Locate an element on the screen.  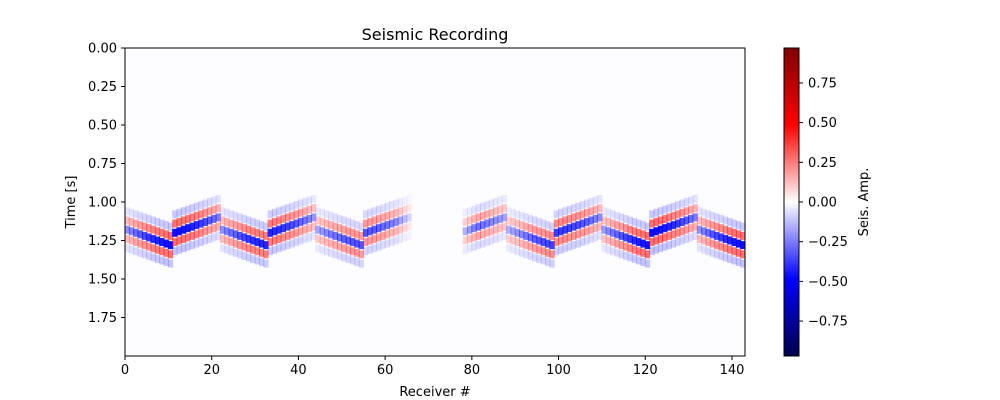
x-tick-label: 60 is located at coordinates (385, 370).